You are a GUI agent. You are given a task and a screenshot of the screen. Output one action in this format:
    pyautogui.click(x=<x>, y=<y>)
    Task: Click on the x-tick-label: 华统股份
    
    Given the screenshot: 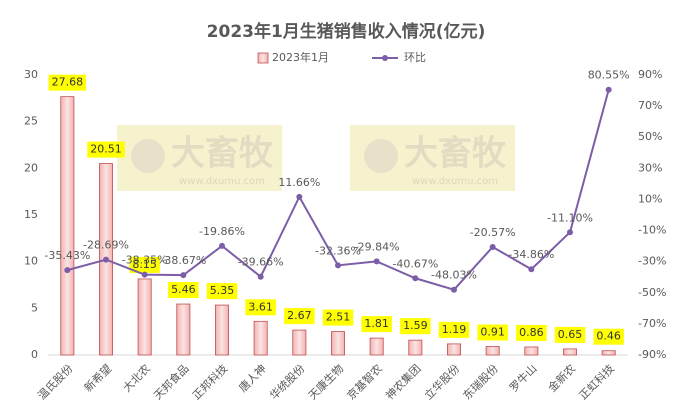 What is the action you would take?
    pyautogui.click(x=287, y=381)
    